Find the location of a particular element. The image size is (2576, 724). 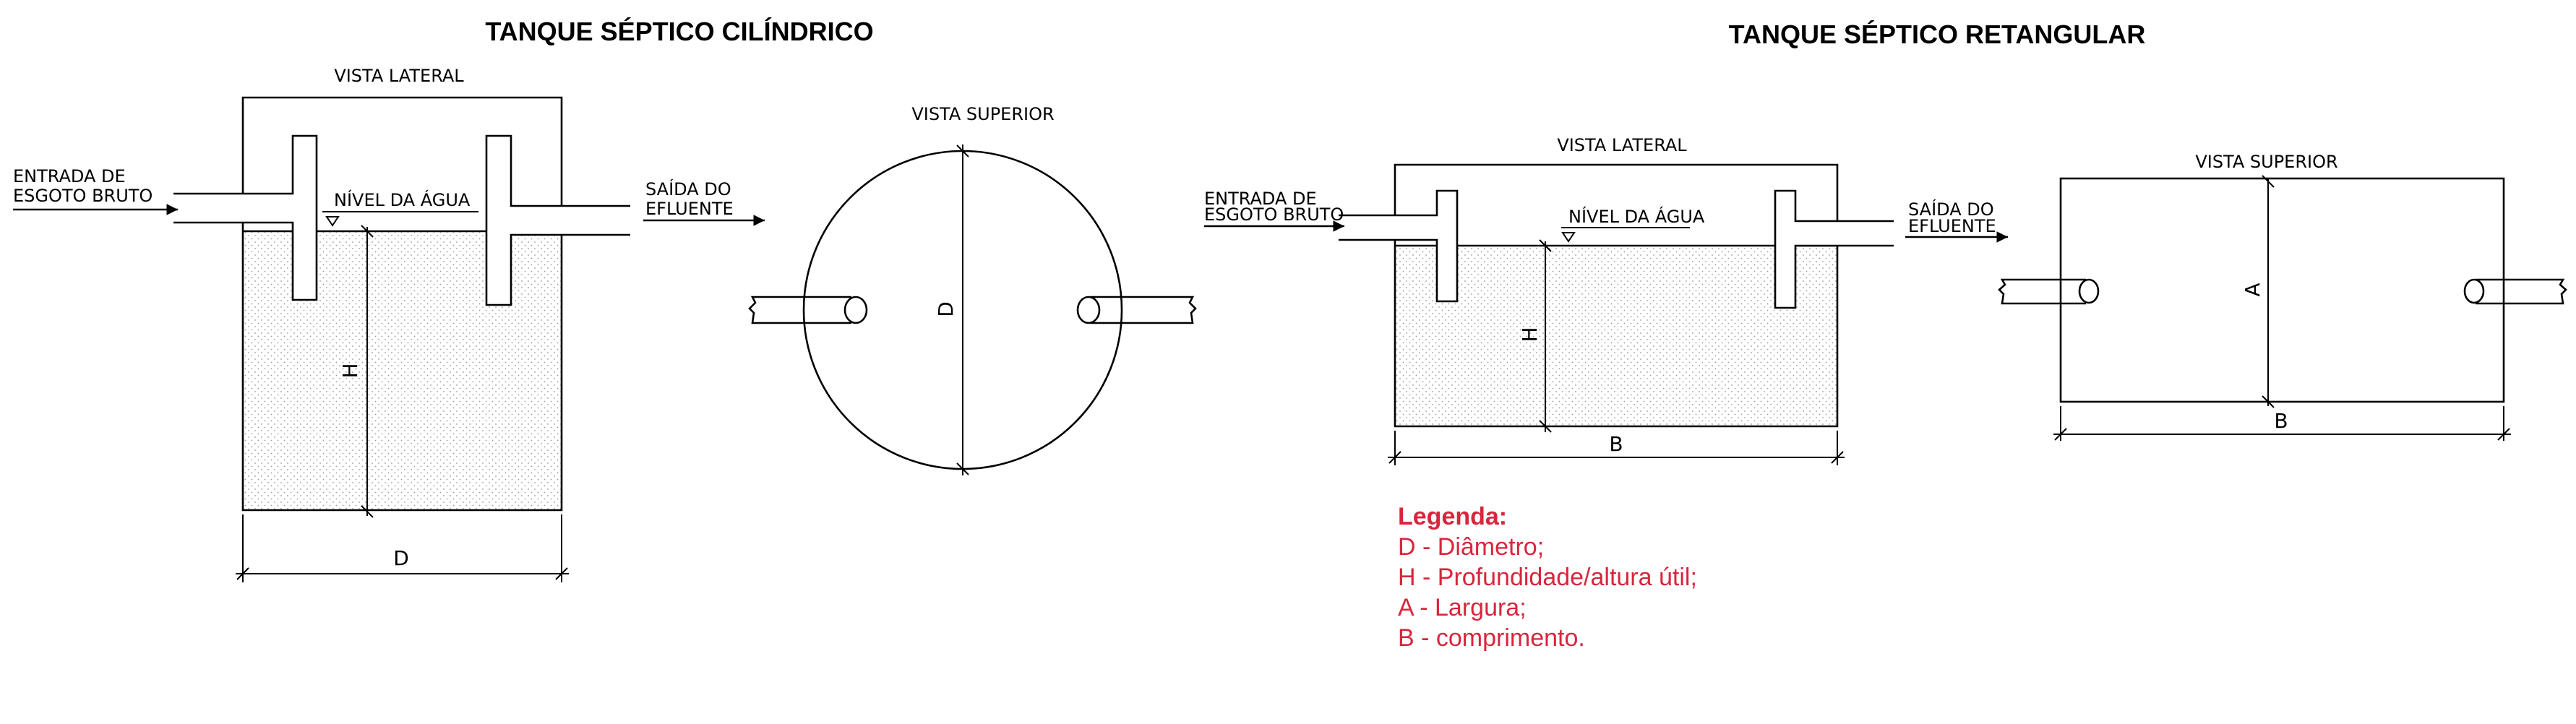

rect-water-fill is located at coordinates (1616, 336).